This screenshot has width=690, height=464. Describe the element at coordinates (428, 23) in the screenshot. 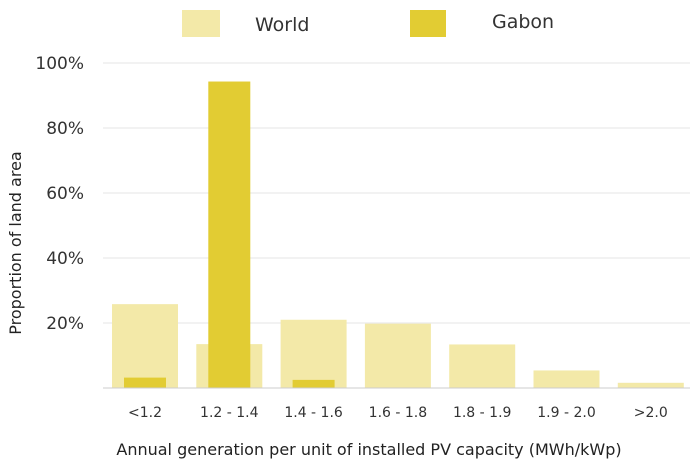

I see `legend-swatch-gabon` at that location.